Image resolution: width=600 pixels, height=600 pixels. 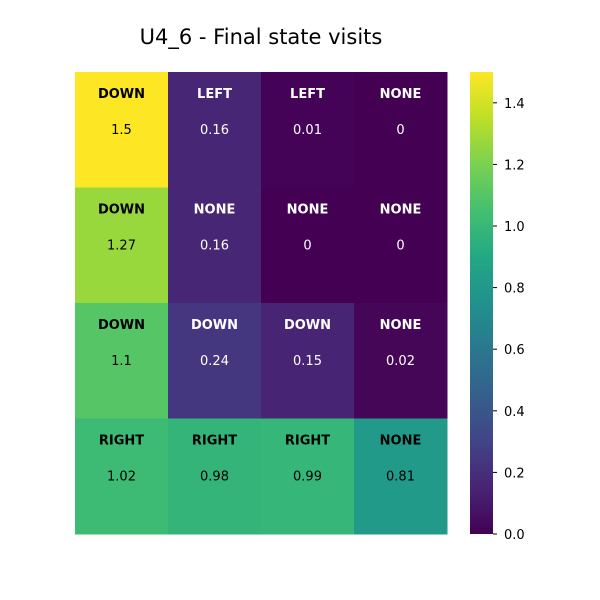 I want to click on cell-value-label: 0.24, so click(x=214, y=361).